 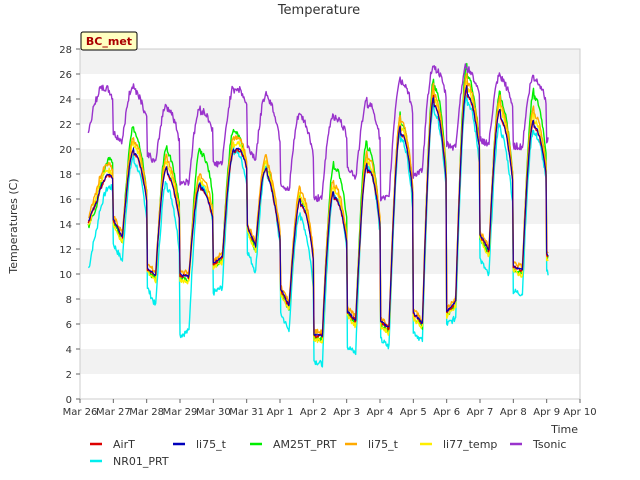 I want to click on x-tick-label: Mar 29, so click(x=180, y=412).